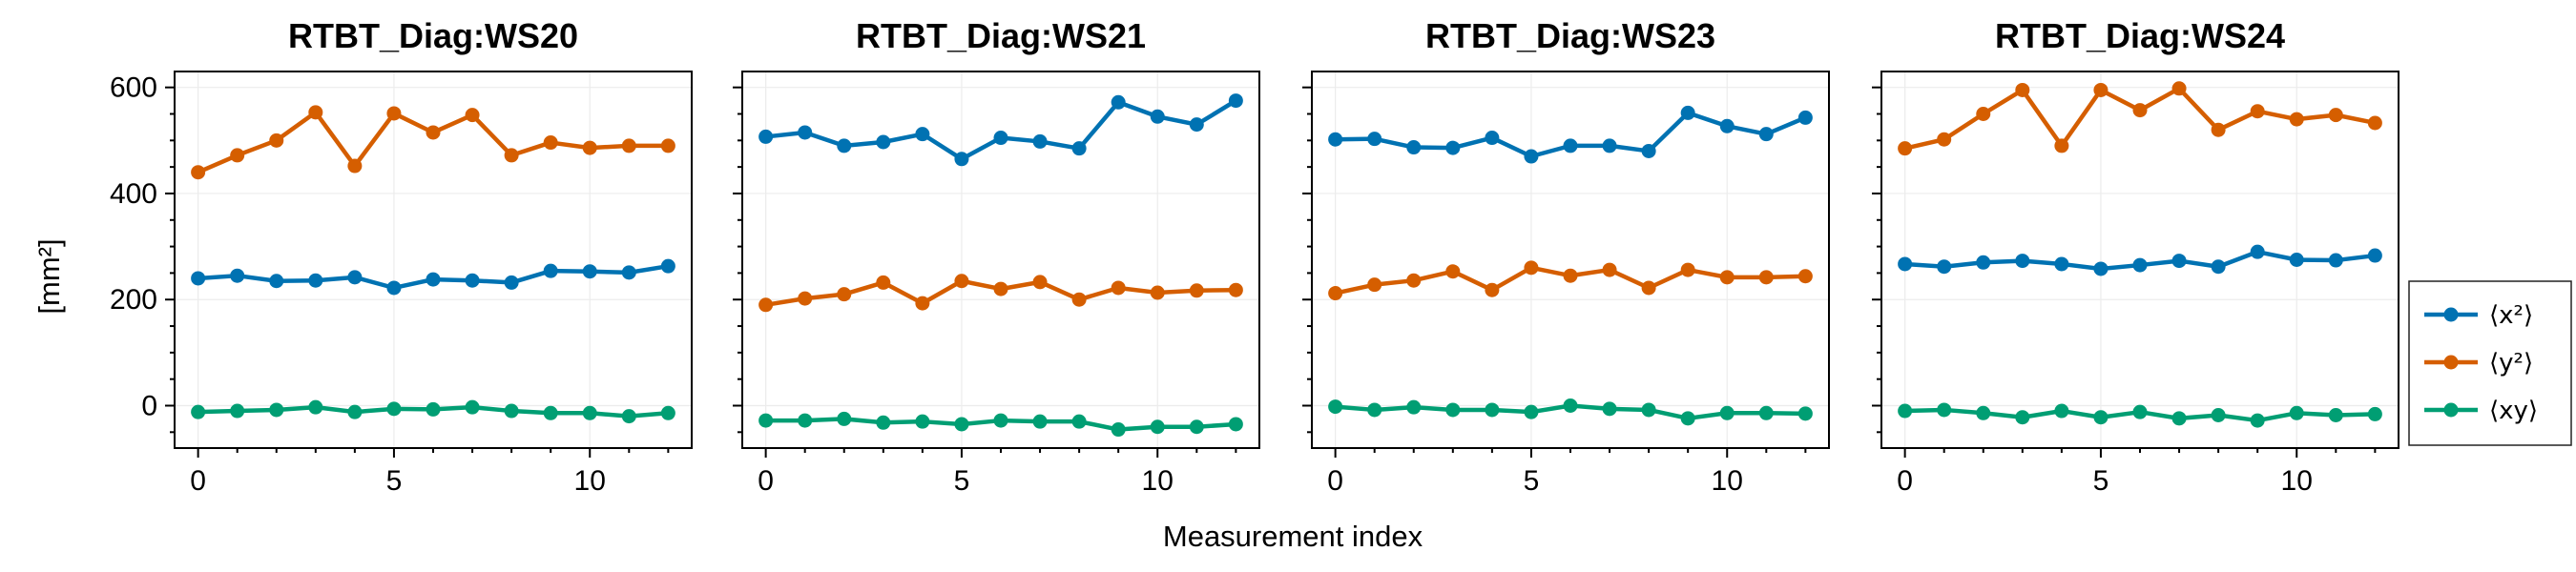  Describe the element at coordinates (149, 405) in the screenshot. I see `y-tick-label: 0` at that location.